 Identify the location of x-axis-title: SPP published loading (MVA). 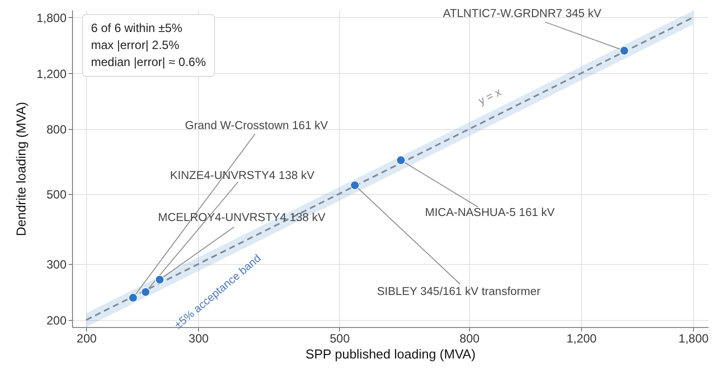
(390, 354).